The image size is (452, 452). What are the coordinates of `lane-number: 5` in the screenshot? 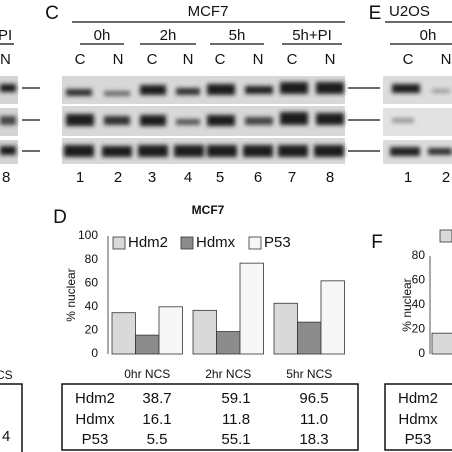 It's located at (220, 177).